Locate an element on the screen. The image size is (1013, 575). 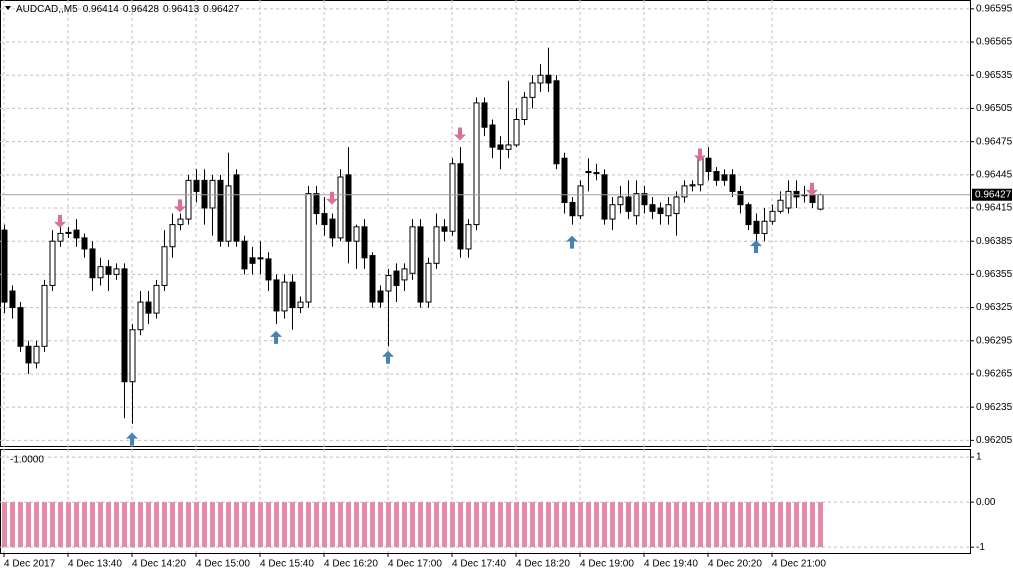
price-box is located at coordinates (992, 194).